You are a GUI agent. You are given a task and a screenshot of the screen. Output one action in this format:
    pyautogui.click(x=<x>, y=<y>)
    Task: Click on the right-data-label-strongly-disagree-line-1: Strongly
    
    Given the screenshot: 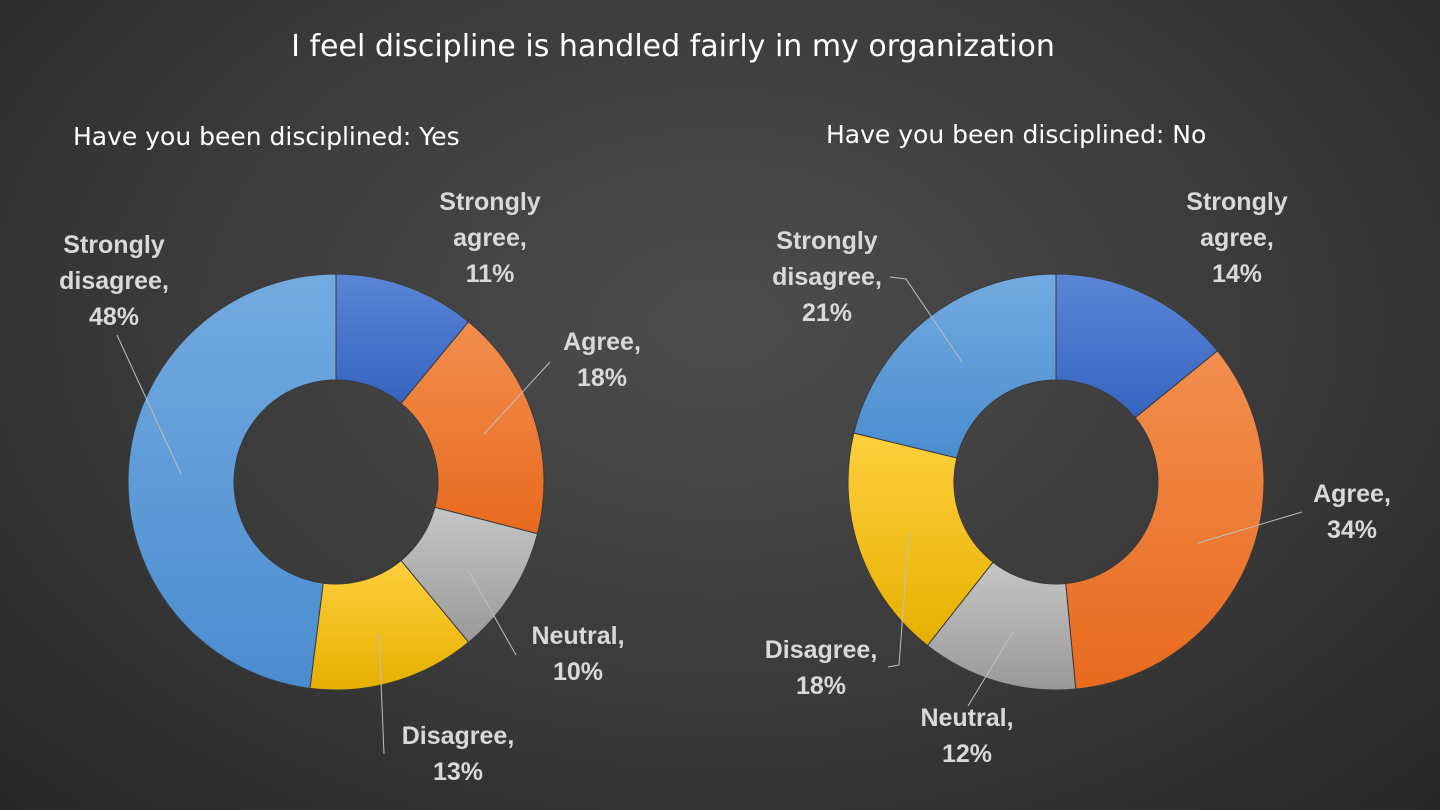 What is the action you would take?
    pyautogui.click(x=826, y=241)
    